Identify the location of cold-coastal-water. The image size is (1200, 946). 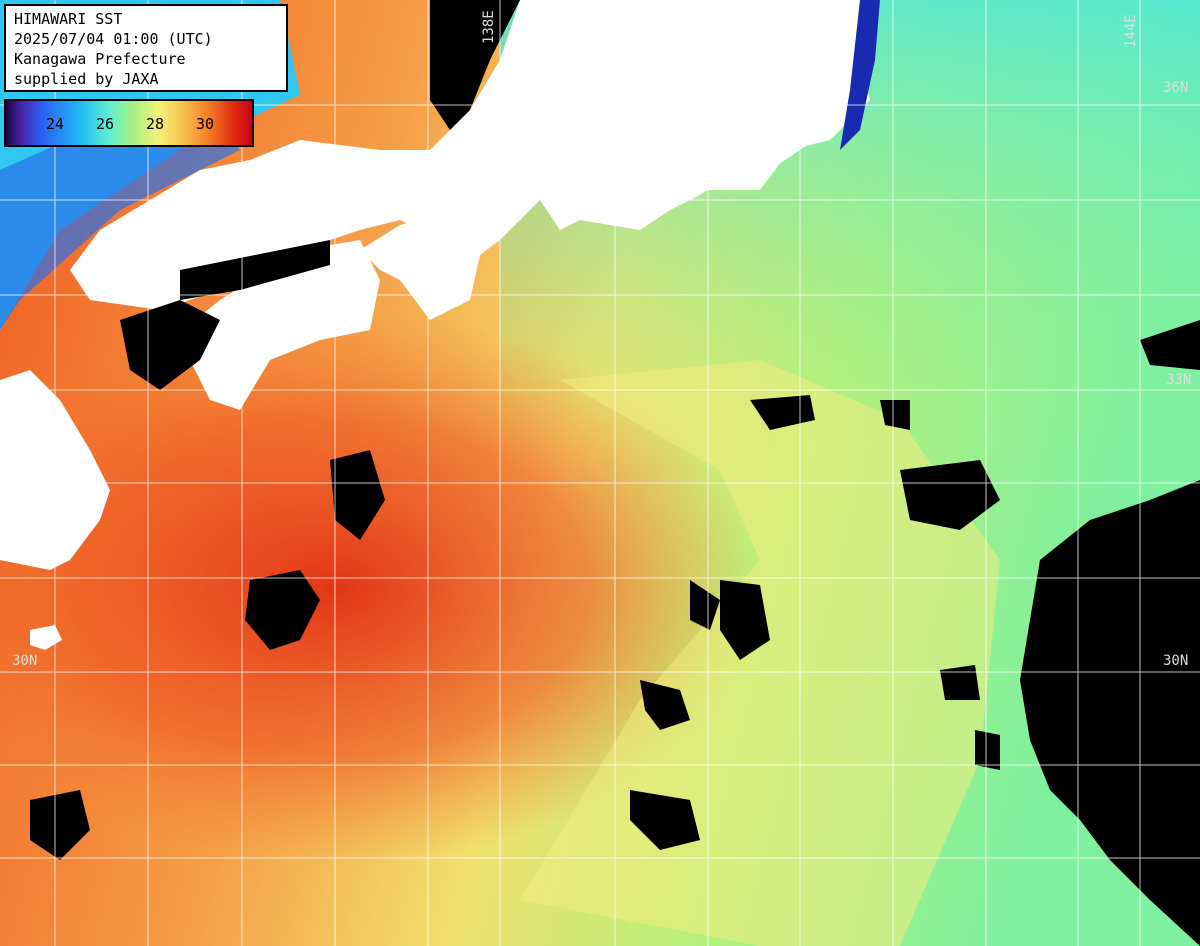
(860, 75).